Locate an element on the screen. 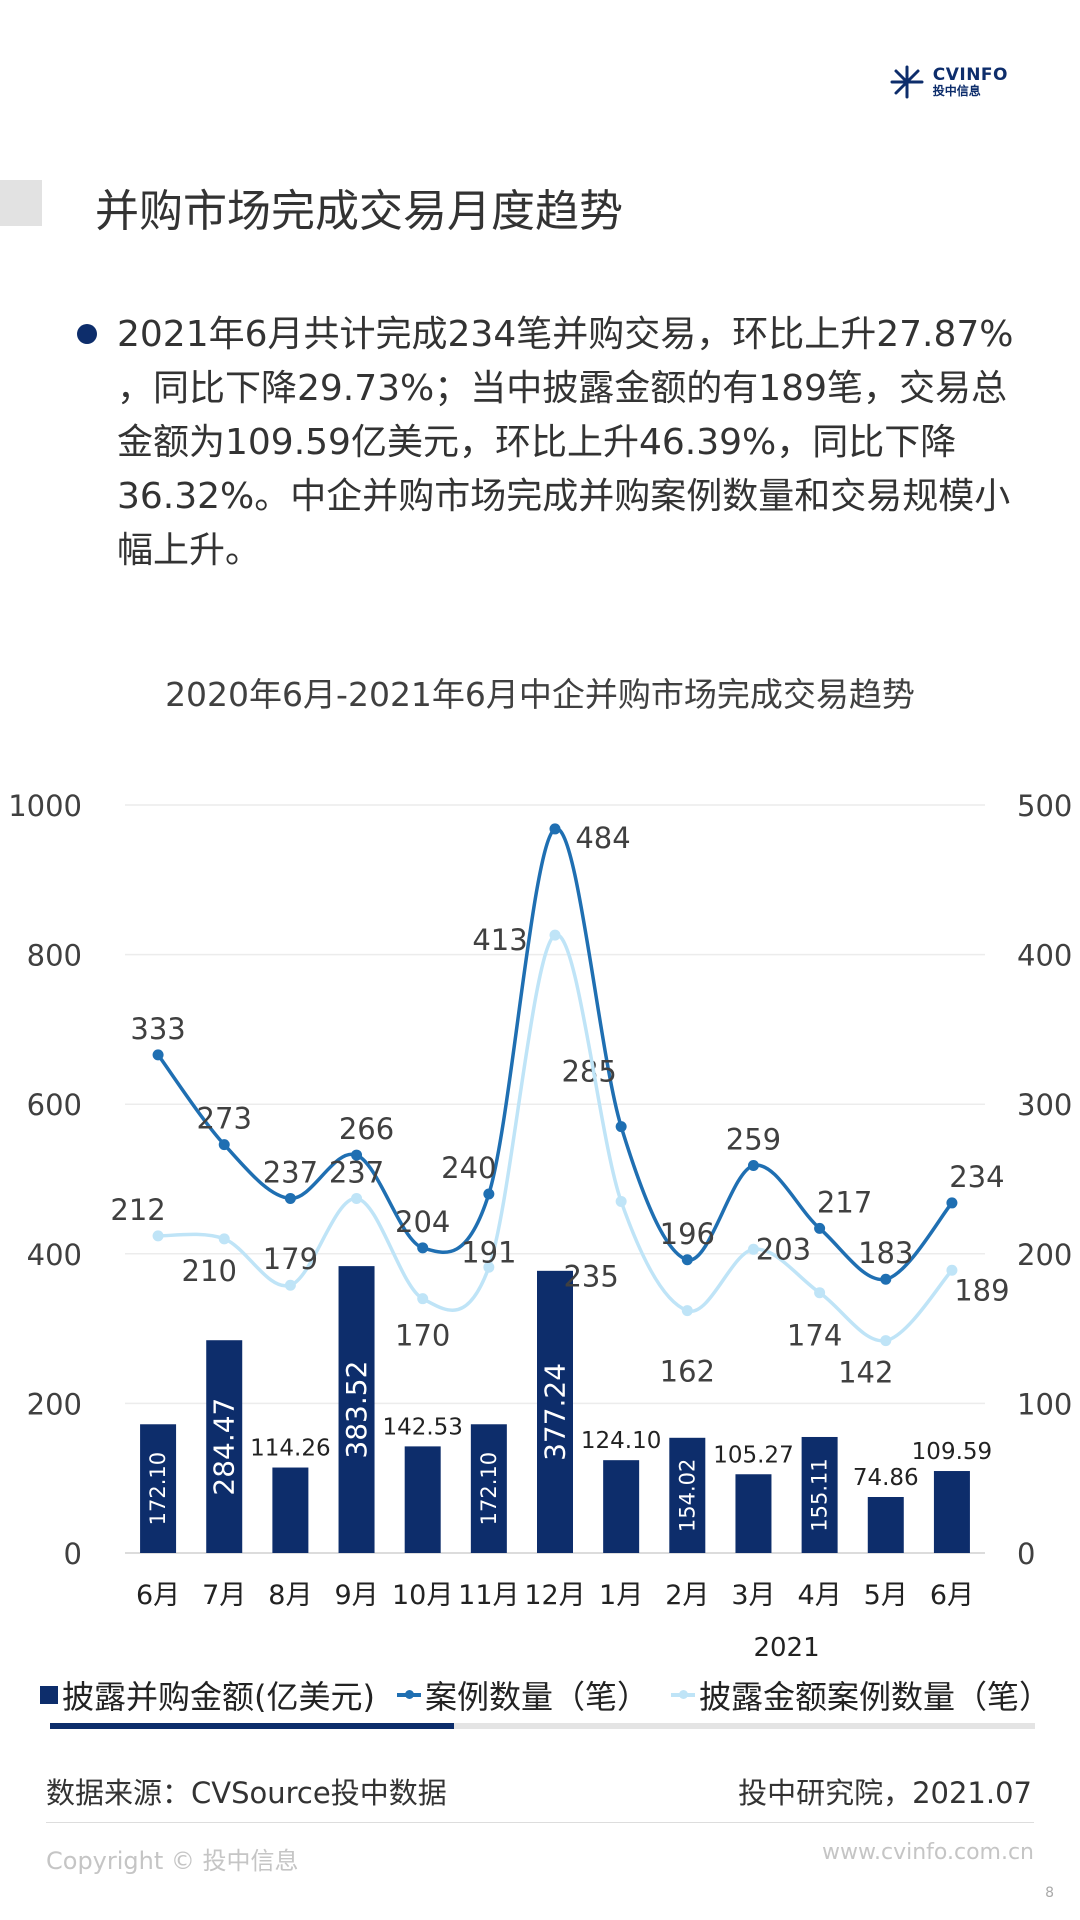 The width and height of the screenshot is (1080, 1920). title-accent-bar is located at coordinates (21, 203).